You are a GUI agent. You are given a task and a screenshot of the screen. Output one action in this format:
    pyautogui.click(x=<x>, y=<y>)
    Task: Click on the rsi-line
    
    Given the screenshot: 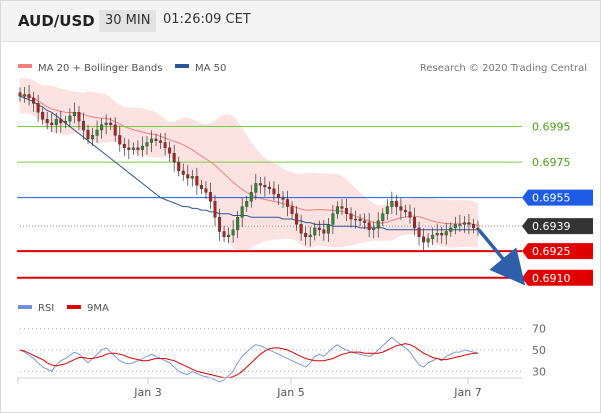 What is the action you would take?
    pyautogui.click(x=249, y=359)
    